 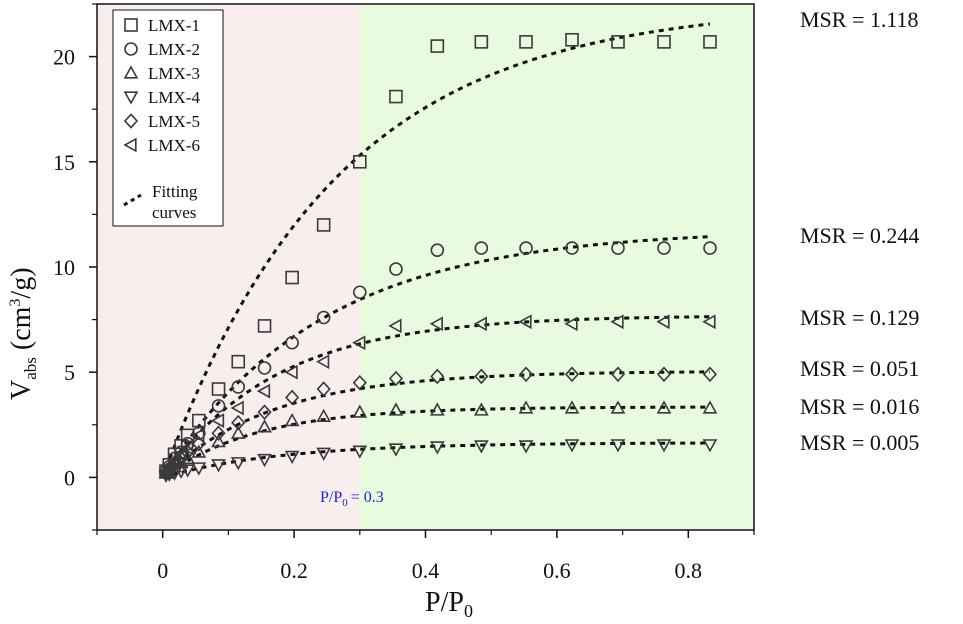 I want to click on threshold-annotation: P/P0 = 0.3, so click(x=352, y=499).